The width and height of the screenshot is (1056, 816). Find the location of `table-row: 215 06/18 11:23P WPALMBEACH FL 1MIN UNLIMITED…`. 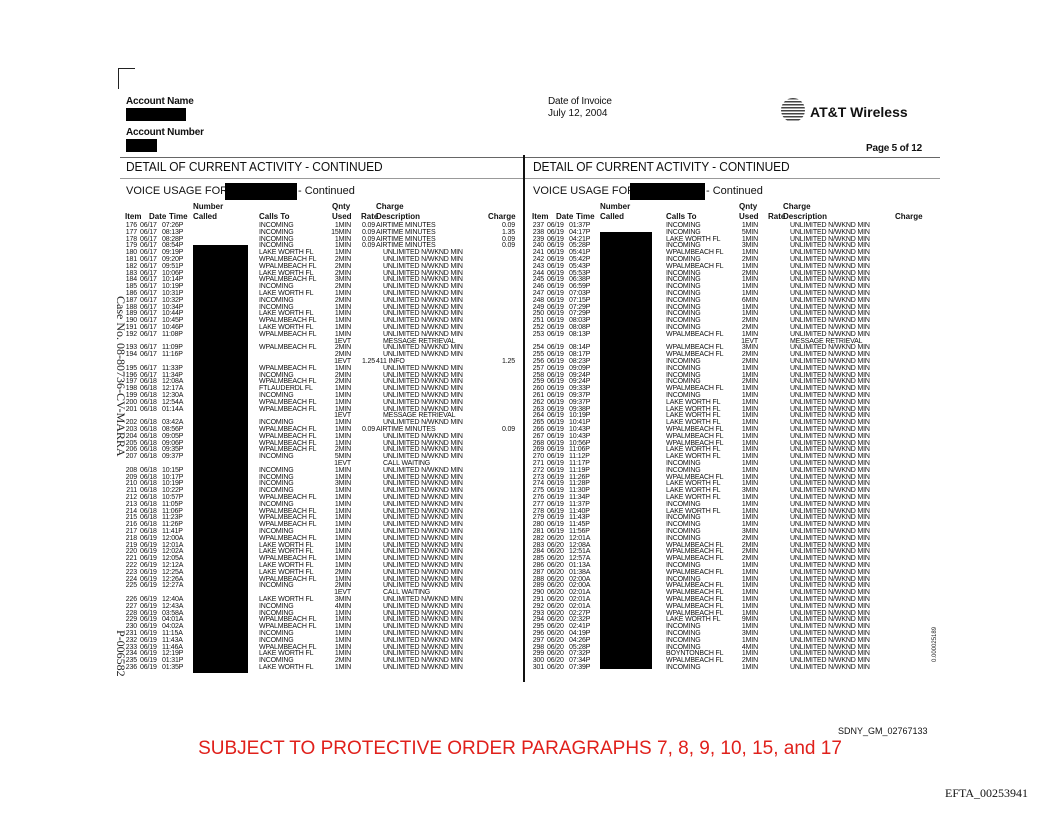

table-row: 215 06/18 11:23P WPALMBEACH FL 1MIN UNLIMITED… is located at coordinates (322, 517).